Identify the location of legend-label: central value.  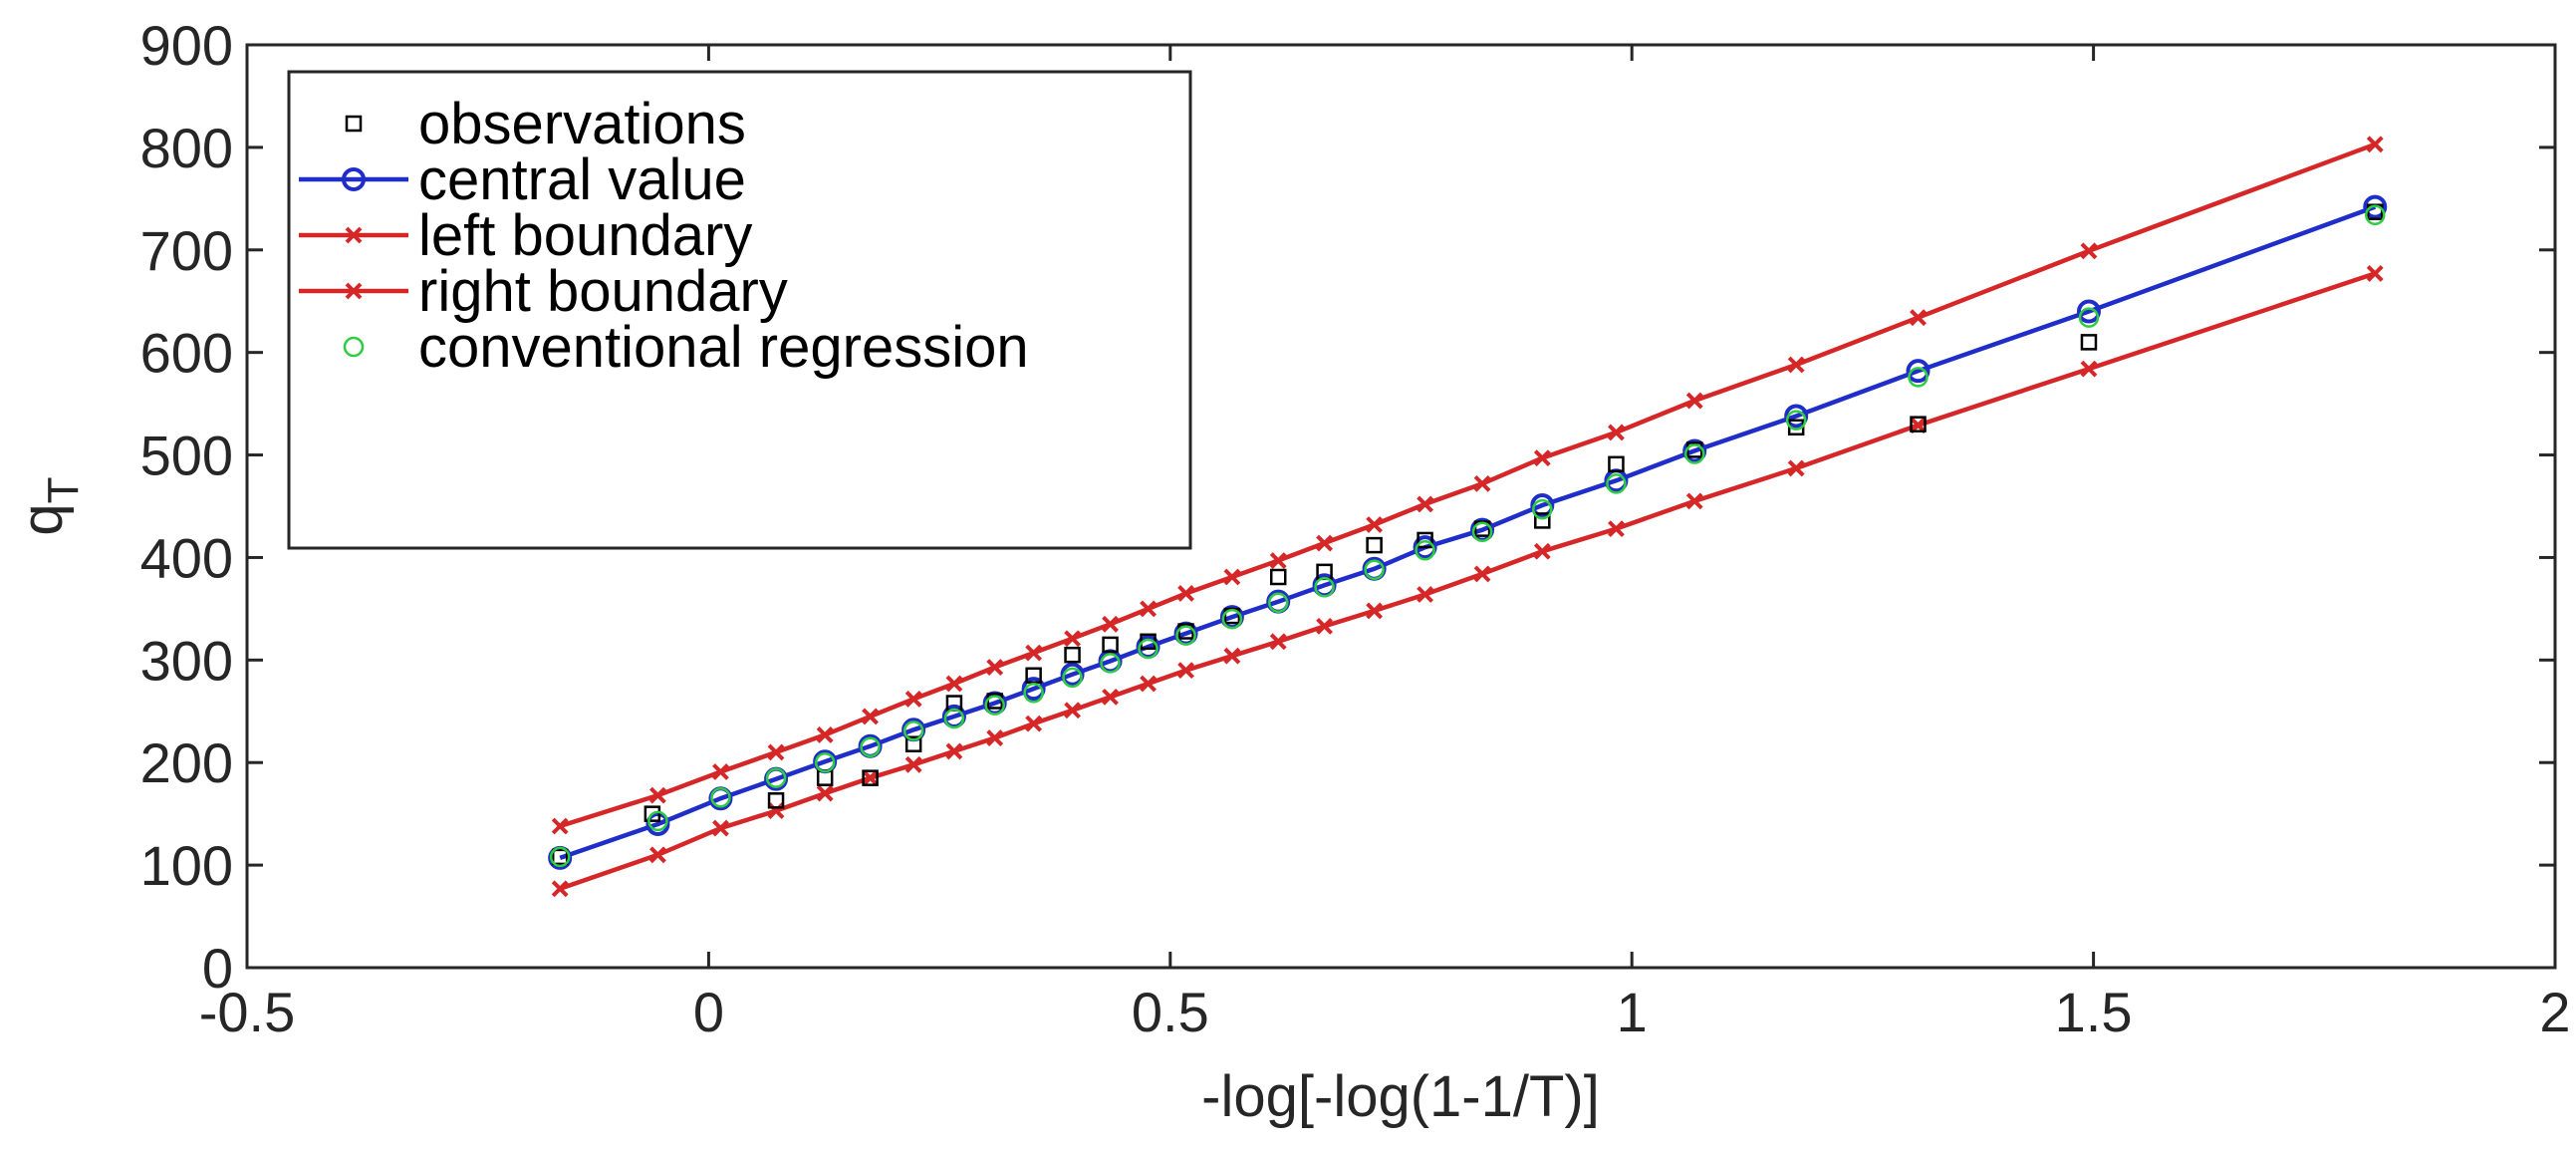
(582, 179).